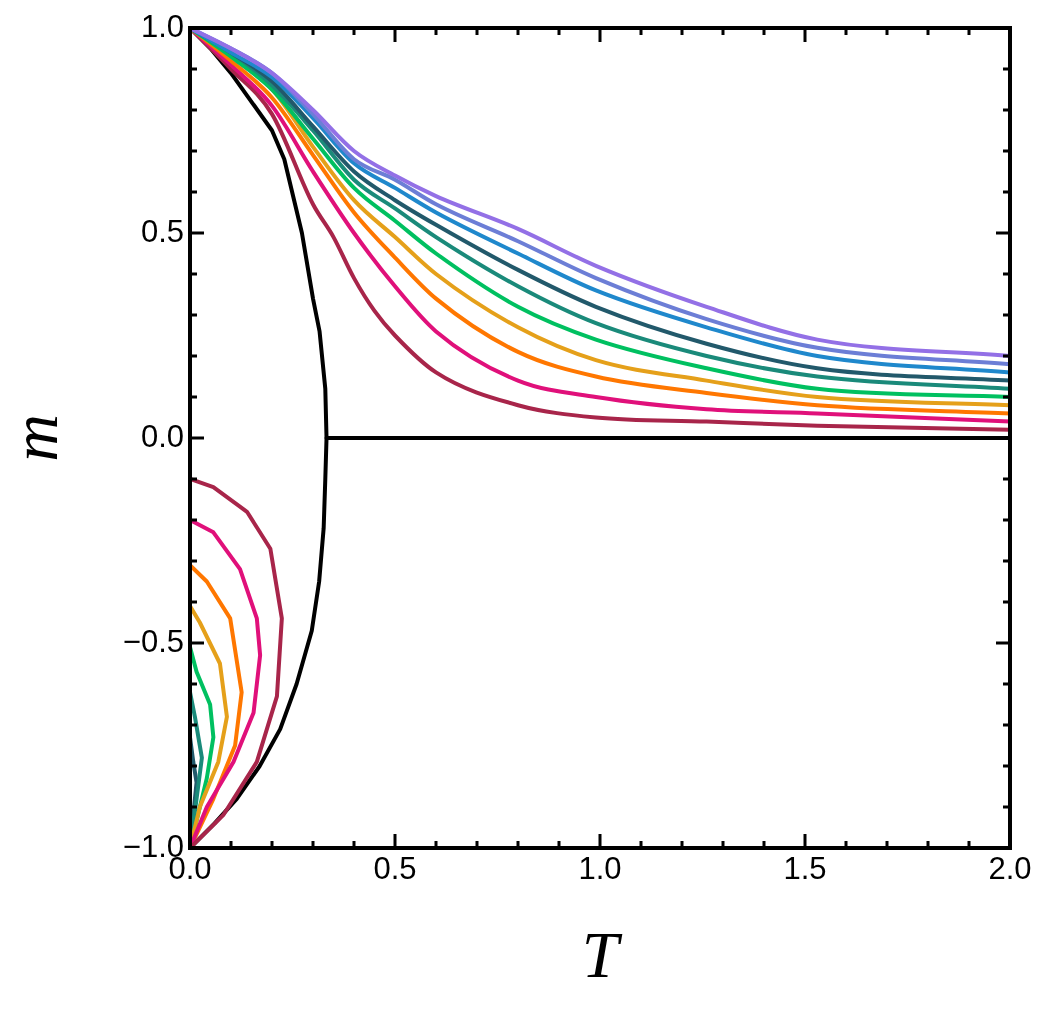  I want to click on y-tick-label: 1.0, so click(162, 26).